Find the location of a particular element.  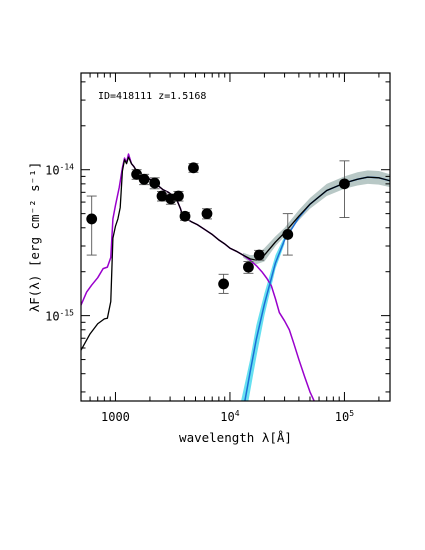

x-axis-label: wavelength λ[Å] is located at coordinates (235, 437).